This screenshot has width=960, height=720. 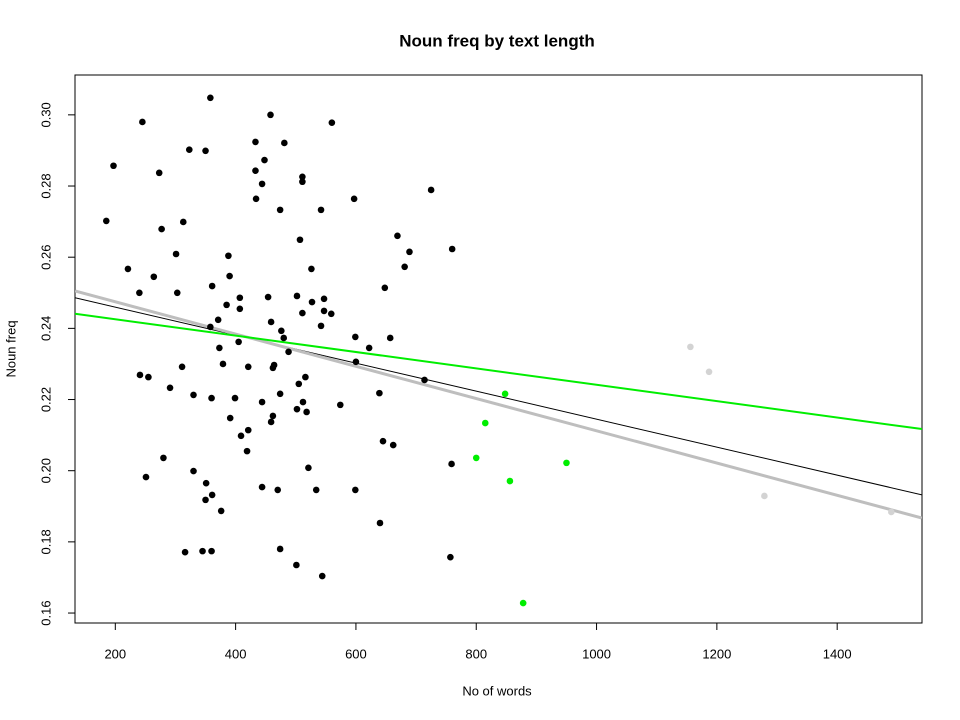 I want to click on chart-title: Noun freq by text length, so click(x=497, y=40).